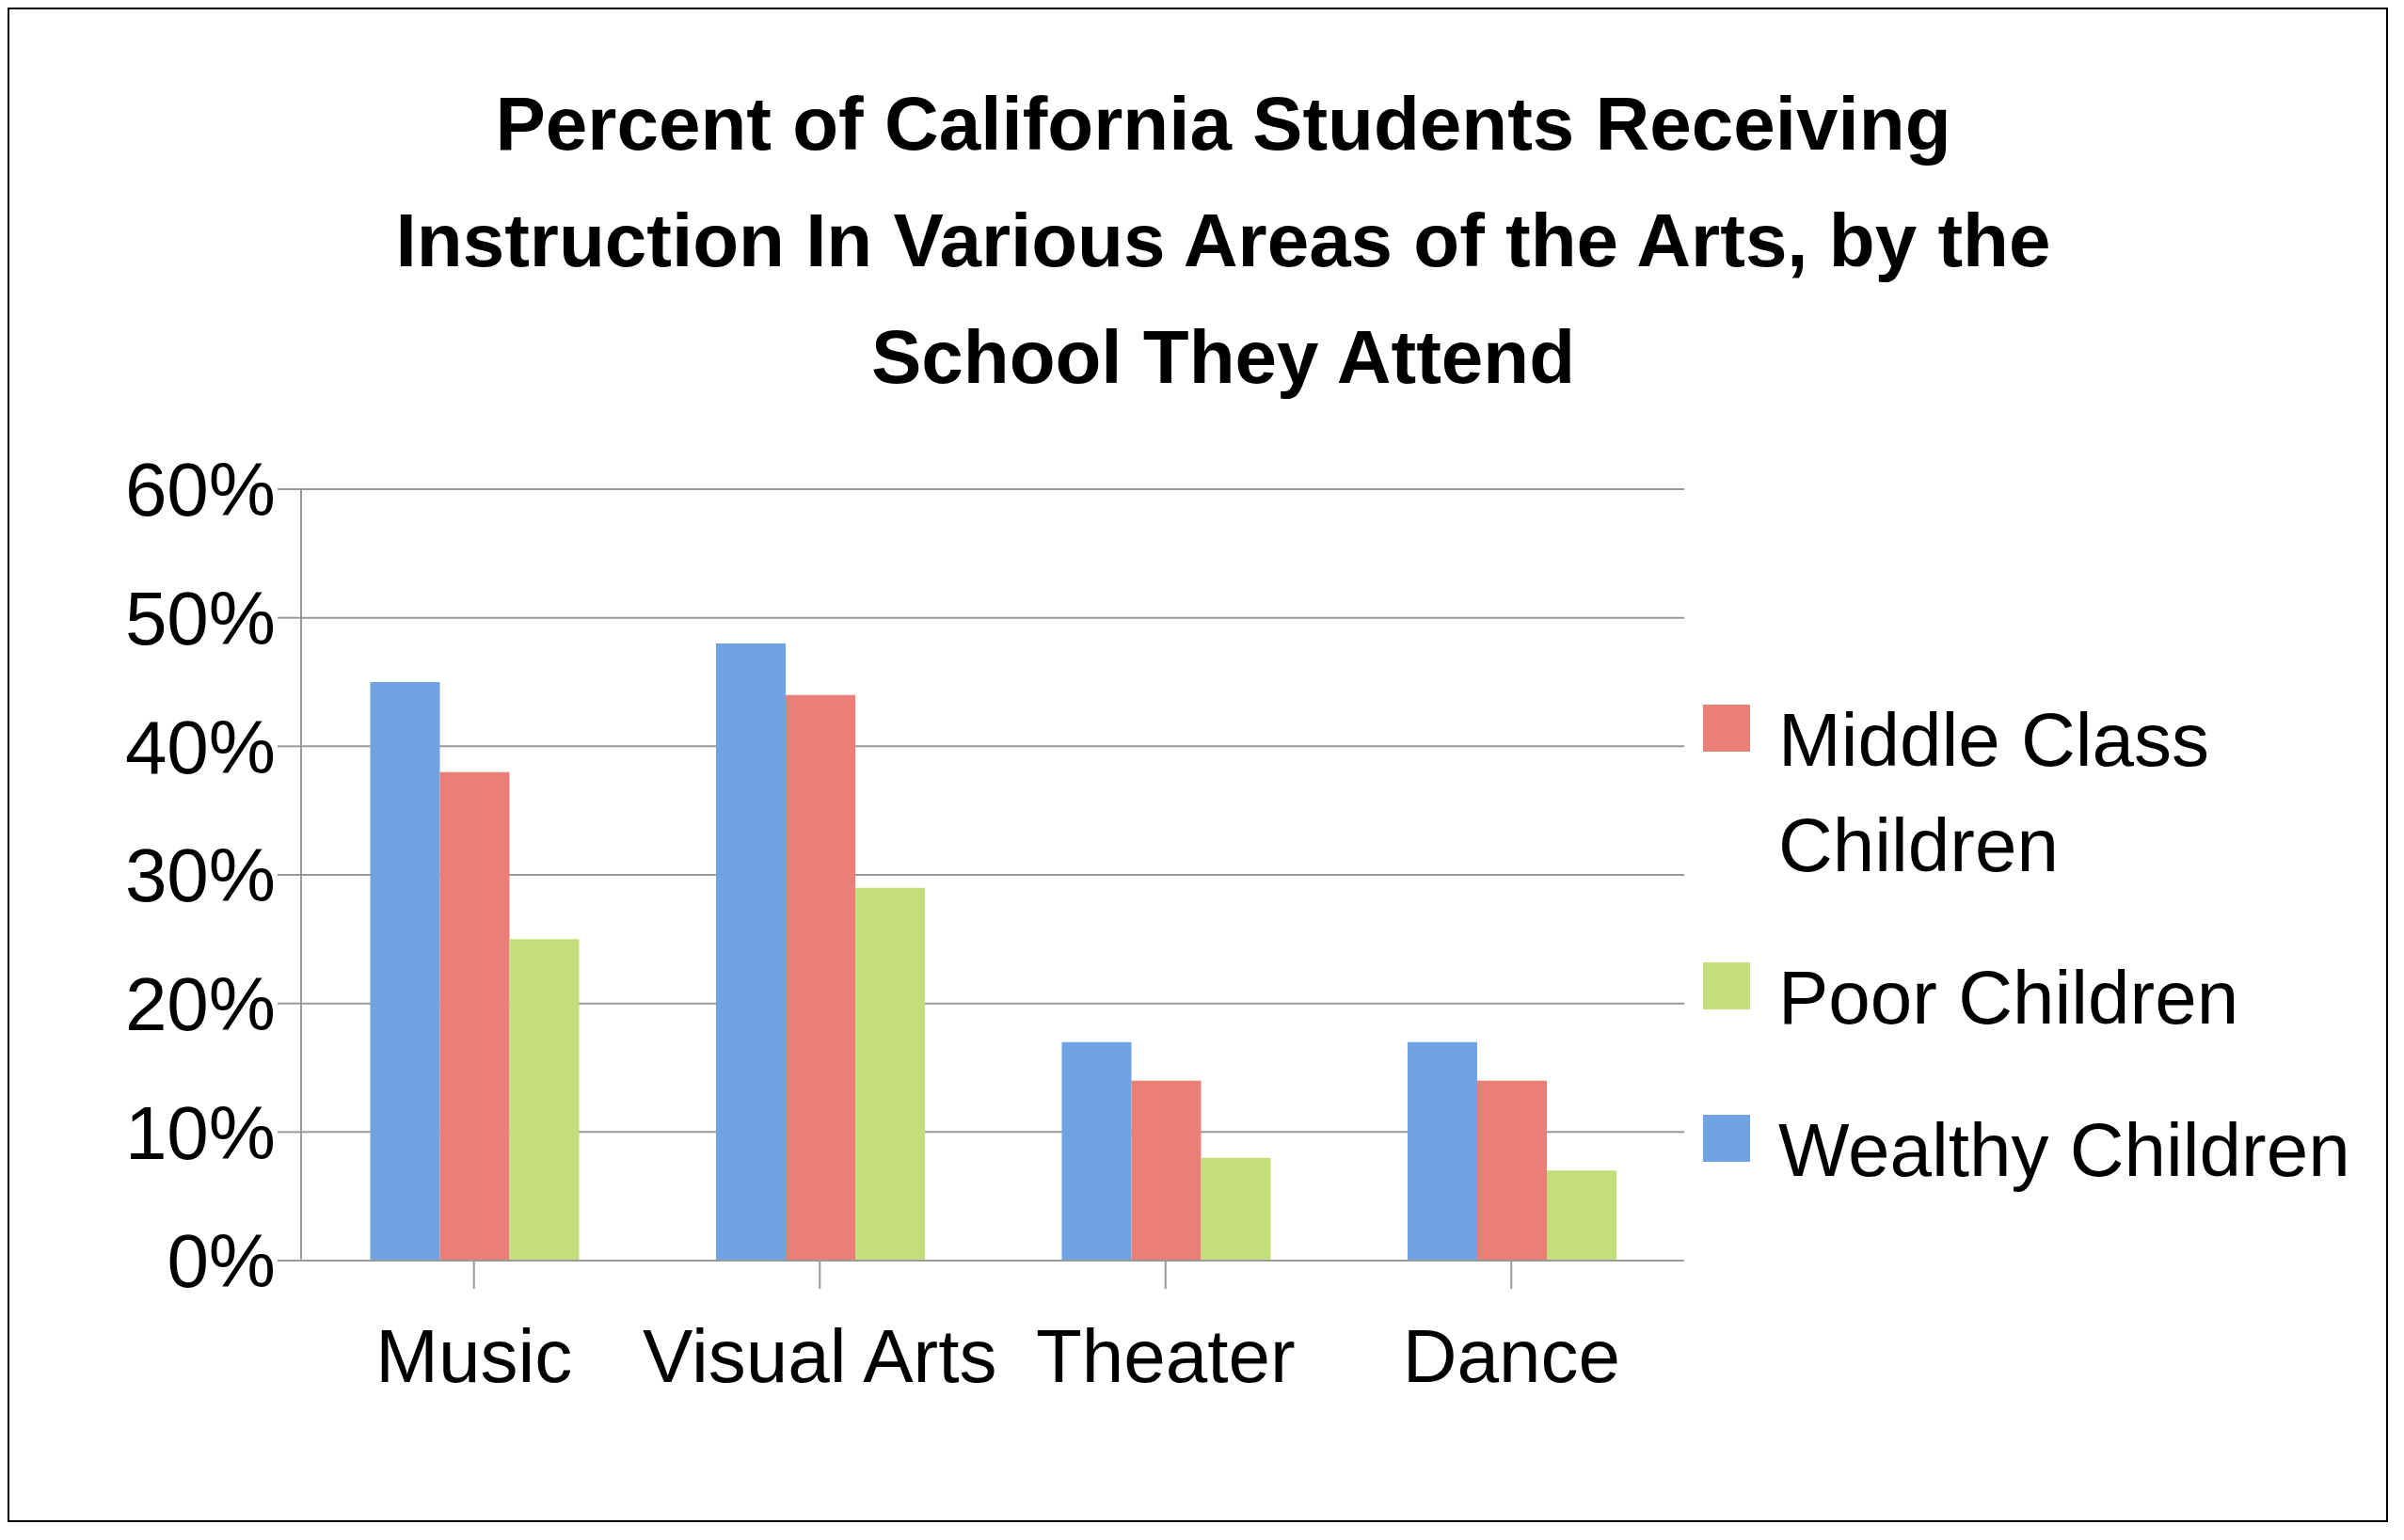  I want to click on x-tick-label: Visual Arts, so click(820, 1355).